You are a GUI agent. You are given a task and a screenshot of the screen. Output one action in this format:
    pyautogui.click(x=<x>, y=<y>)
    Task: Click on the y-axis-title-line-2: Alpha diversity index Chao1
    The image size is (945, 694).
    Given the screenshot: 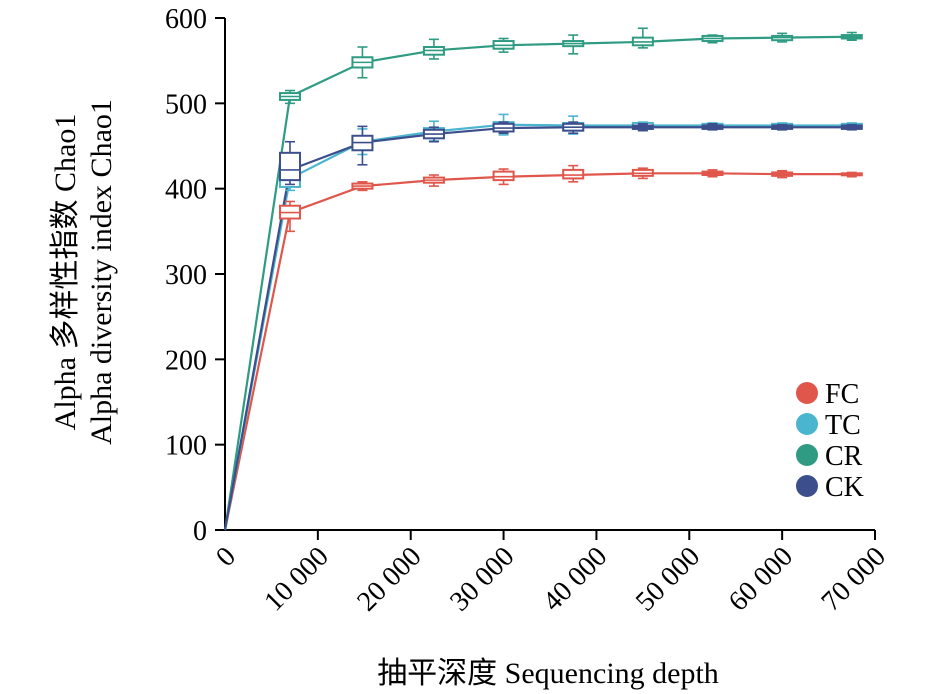 What is the action you would take?
    pyautogui.click(x=101, y=272)
    